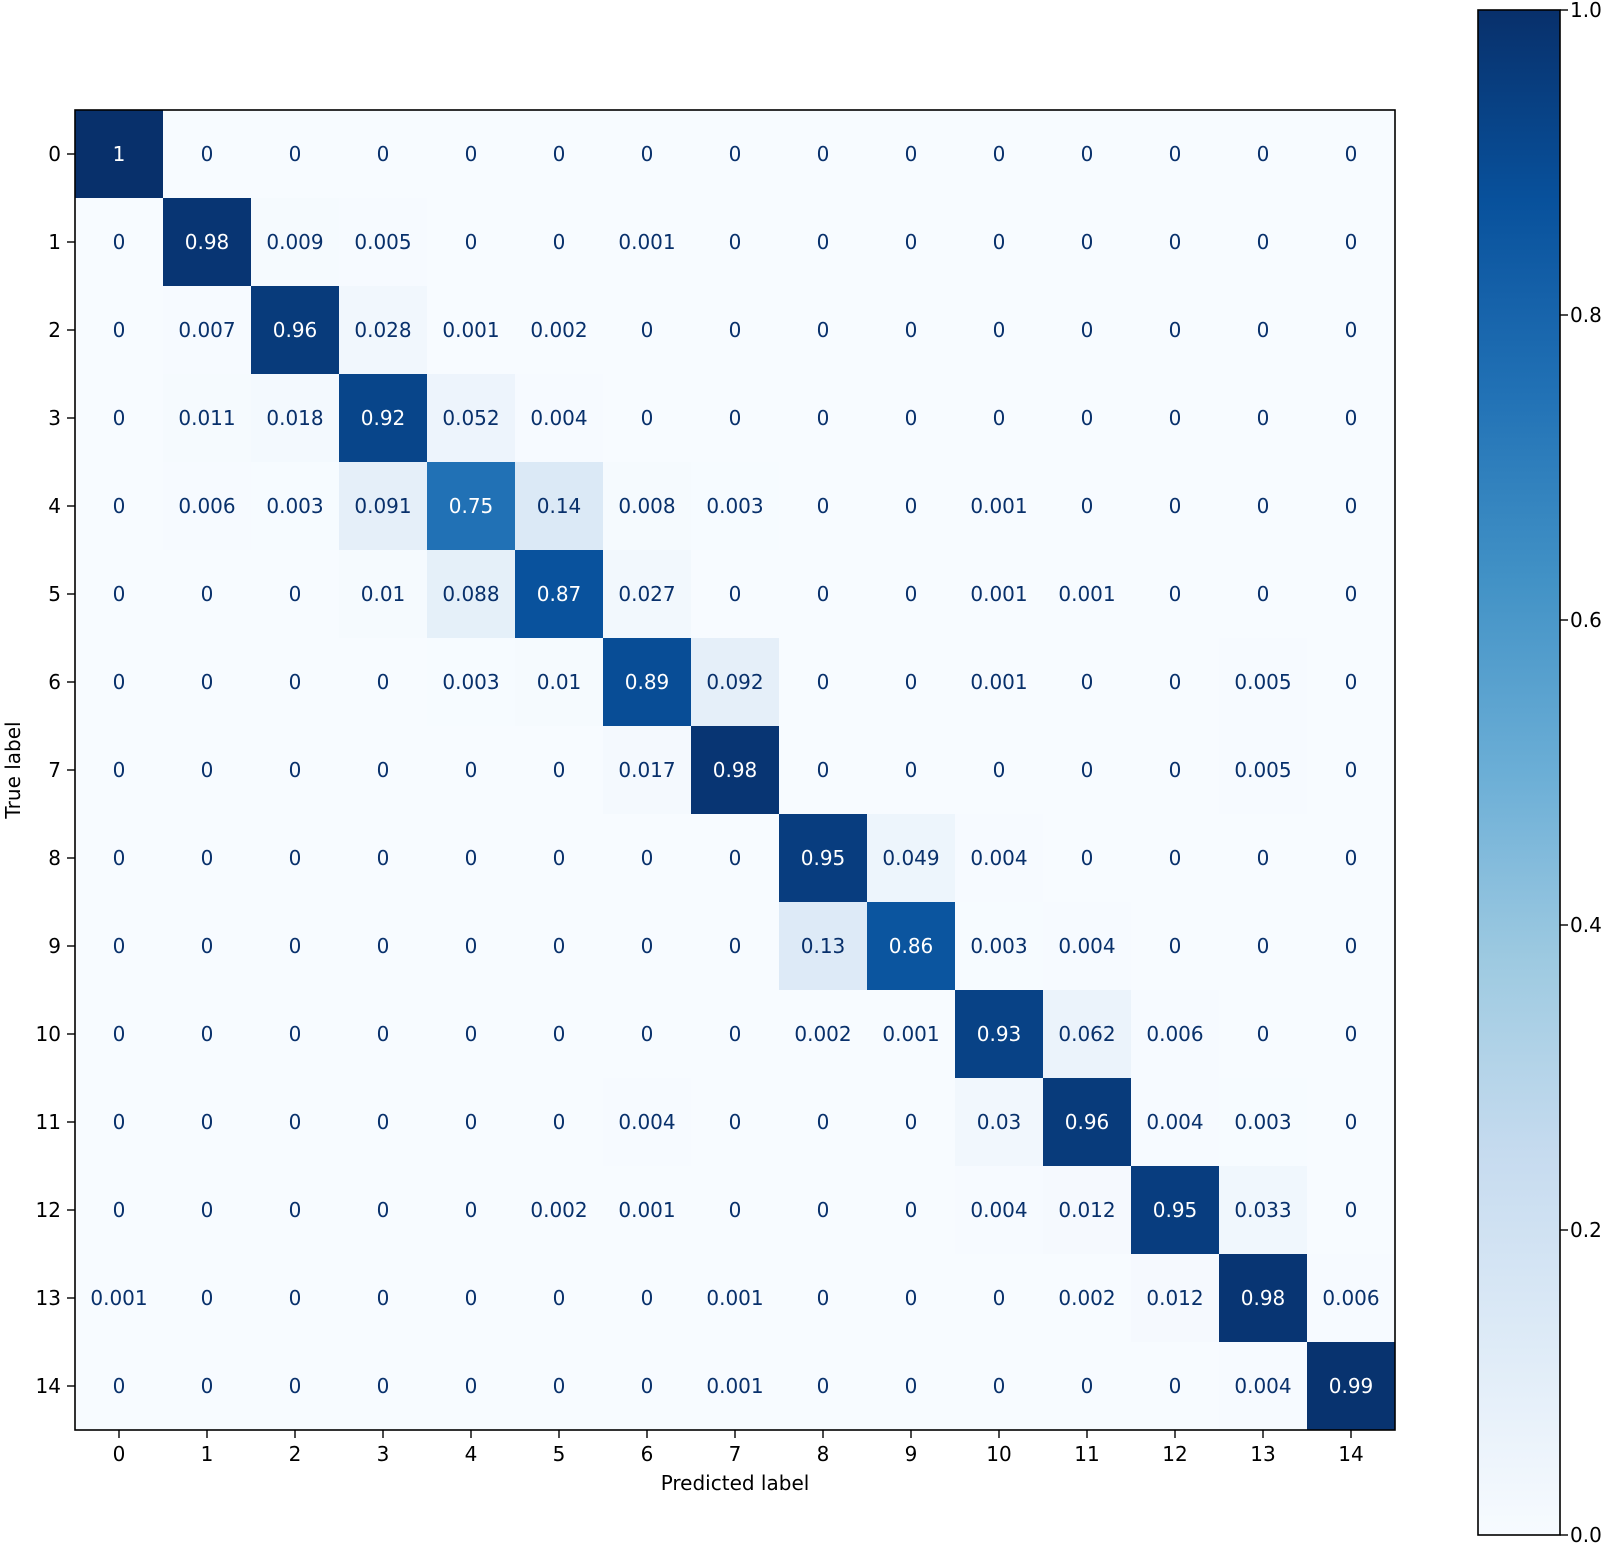 The width and height of the screenshot is (1605, 1543). I want to click on colorbar-tick-label: 0.6, so click(1586, 620).